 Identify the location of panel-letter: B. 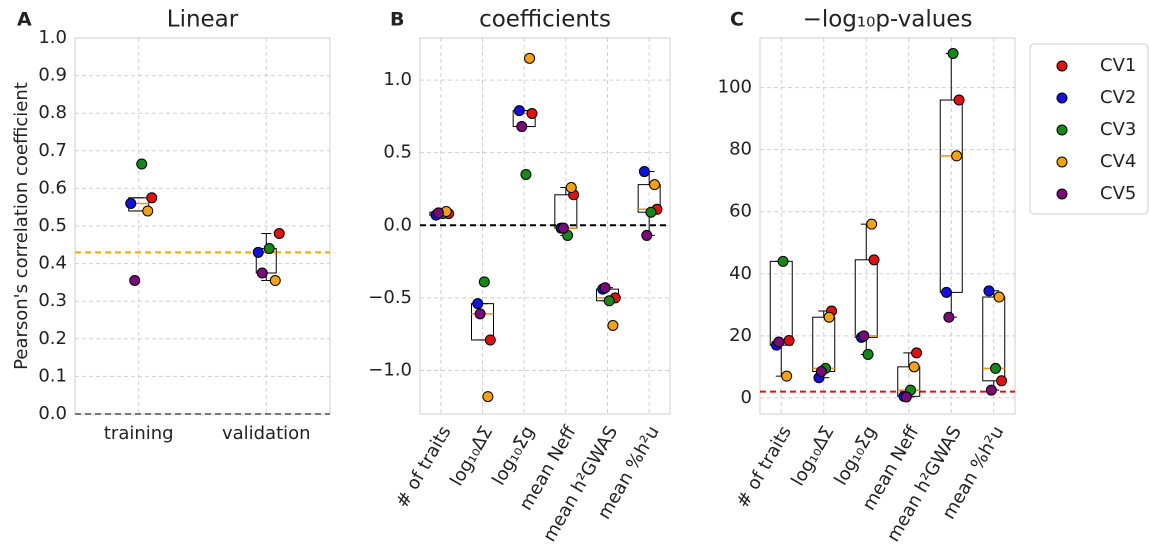
(397, 20).